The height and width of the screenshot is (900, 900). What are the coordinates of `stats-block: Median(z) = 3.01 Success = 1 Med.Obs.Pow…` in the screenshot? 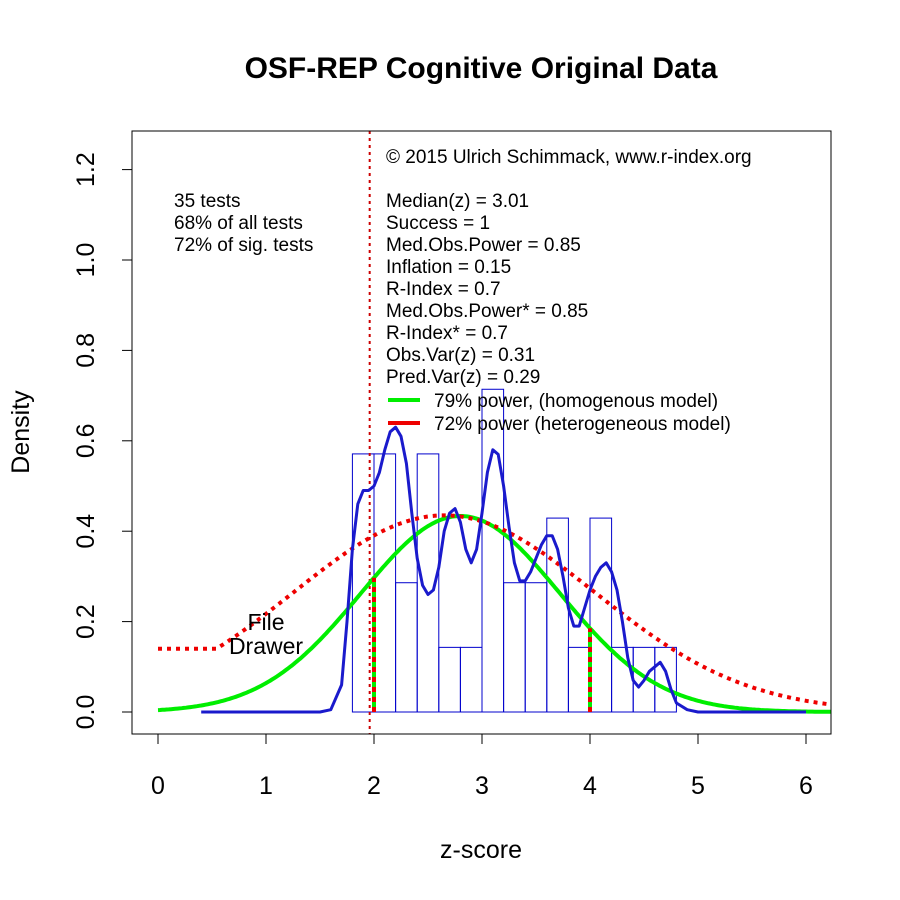 It's located at (487, 289).